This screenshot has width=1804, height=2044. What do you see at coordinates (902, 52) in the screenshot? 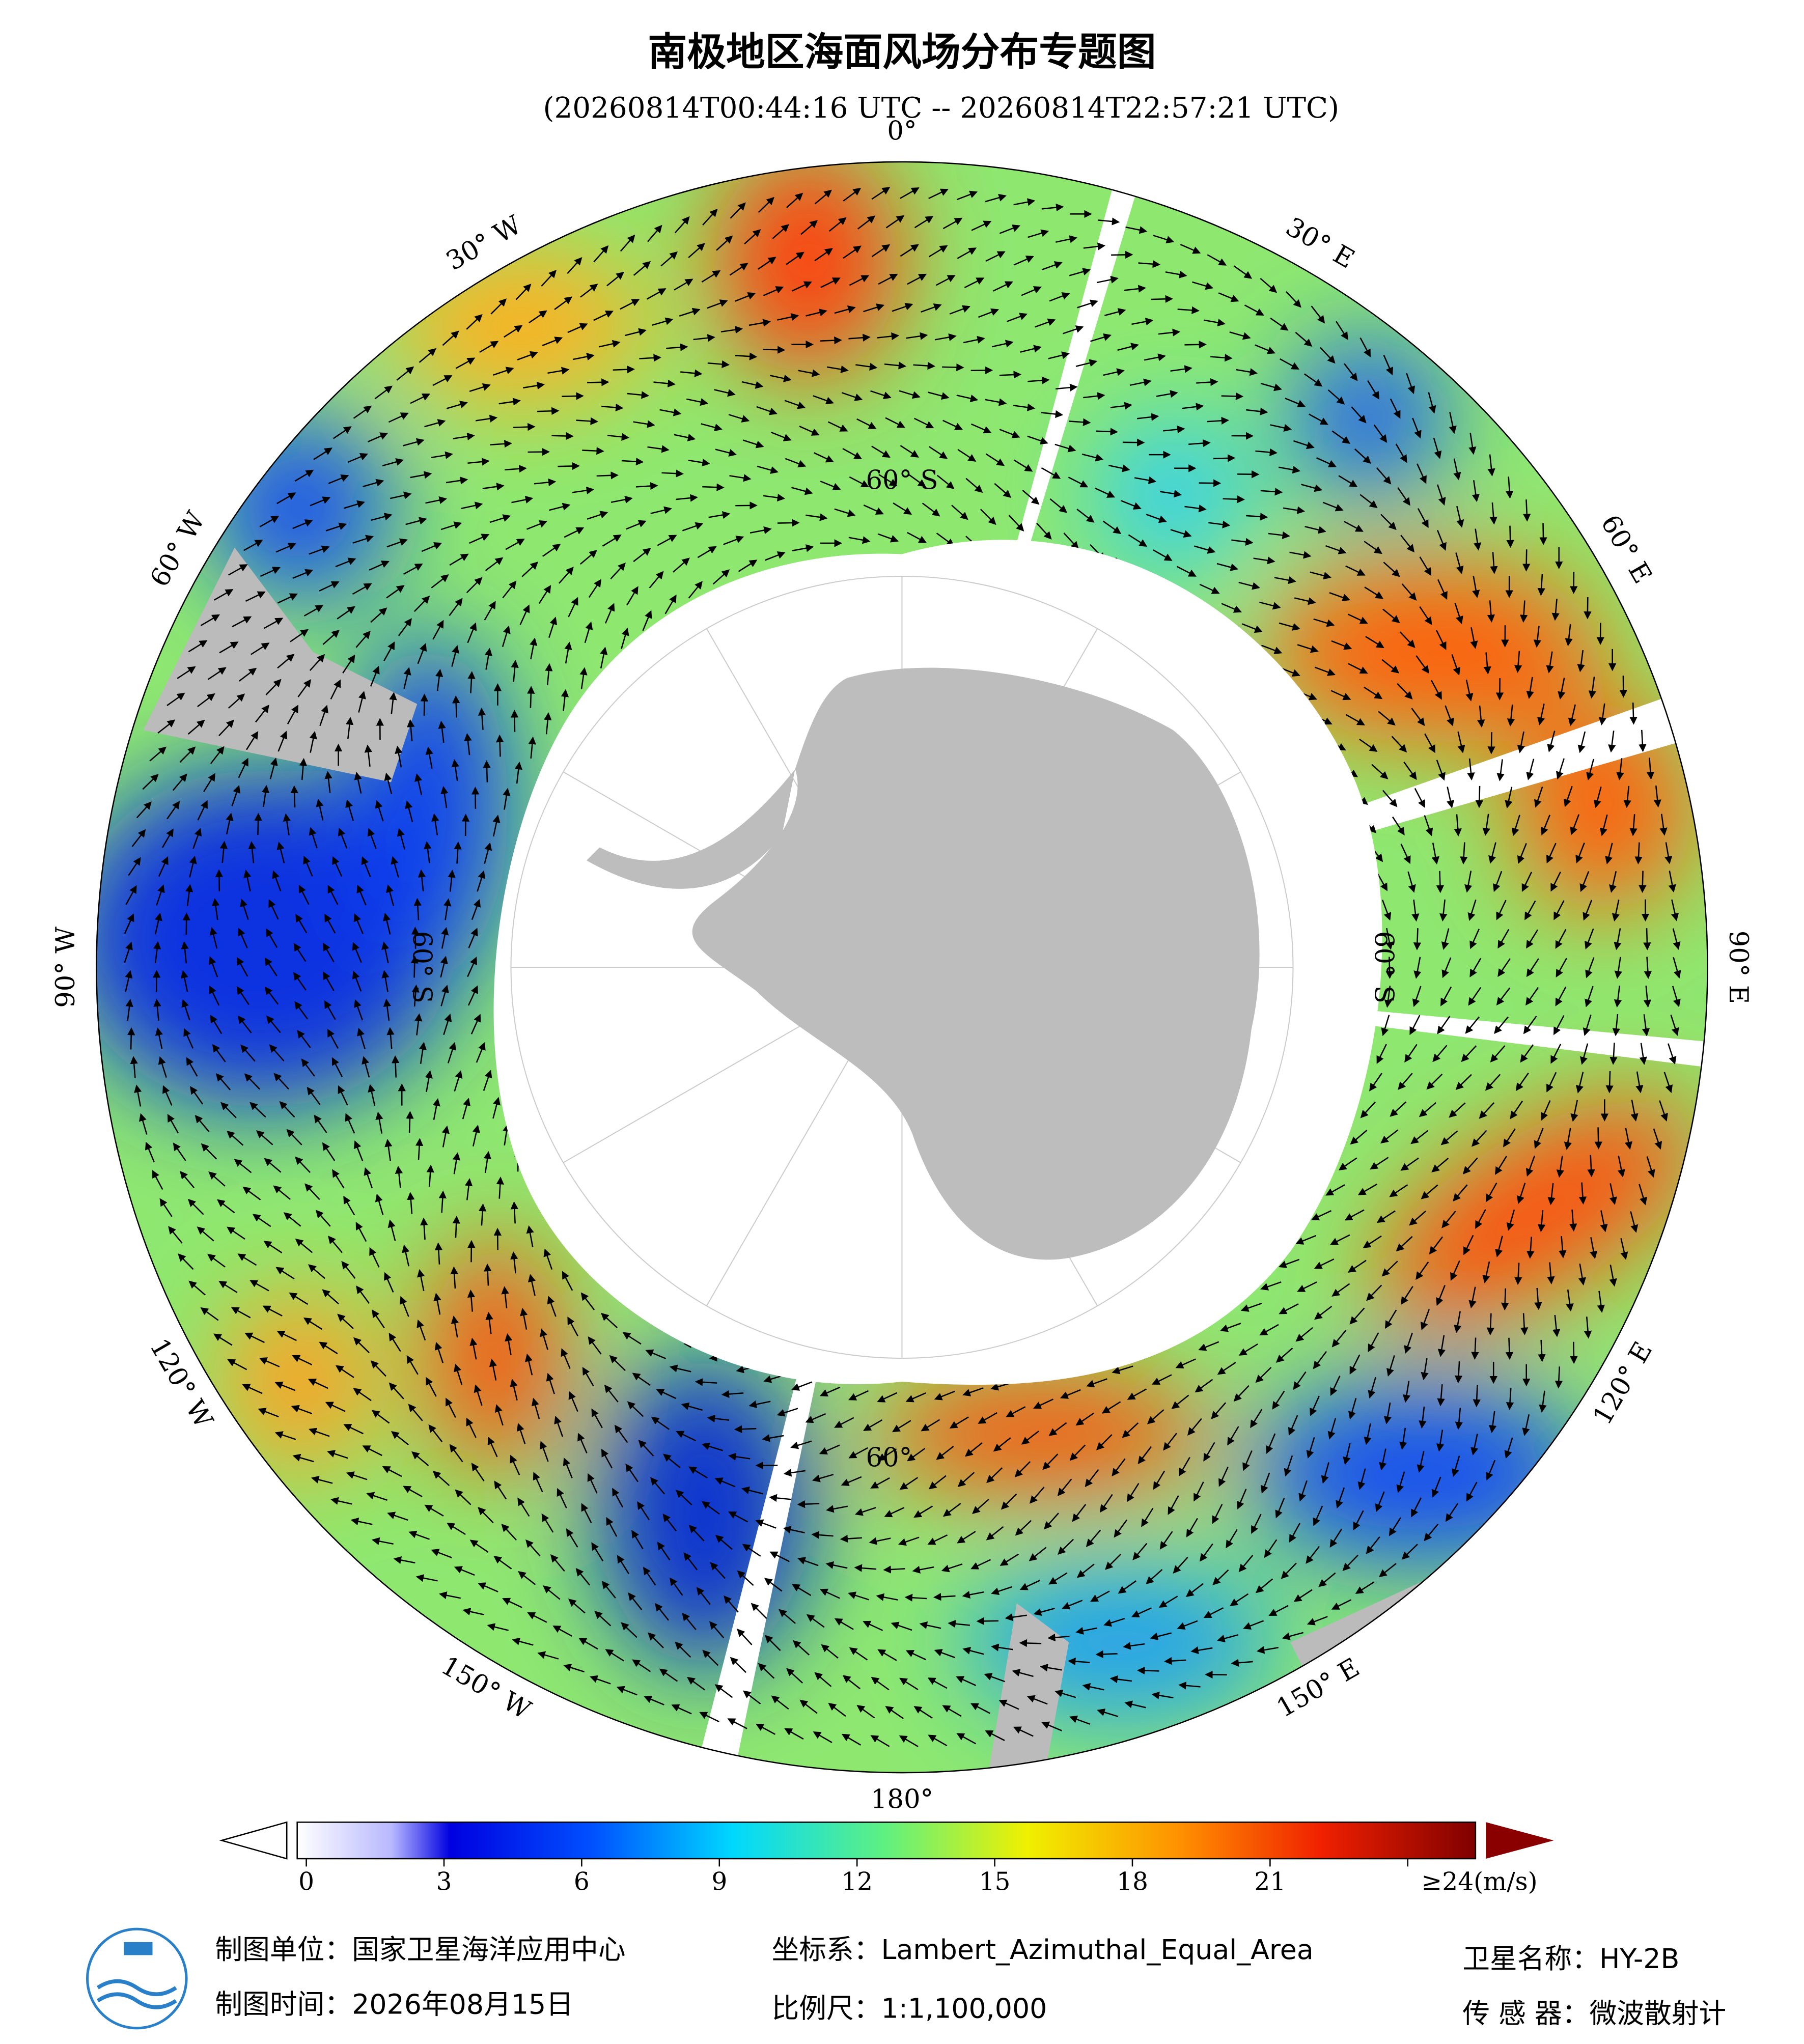
I see `title: 南极地区海面风场分布专题图` at bounding box center [902, 52].